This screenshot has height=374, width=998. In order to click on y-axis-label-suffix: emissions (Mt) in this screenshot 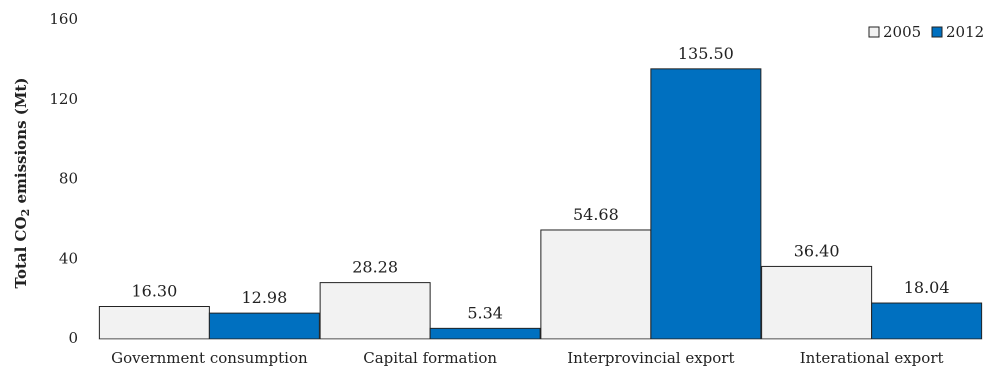, I will do `click(21, 143)`.